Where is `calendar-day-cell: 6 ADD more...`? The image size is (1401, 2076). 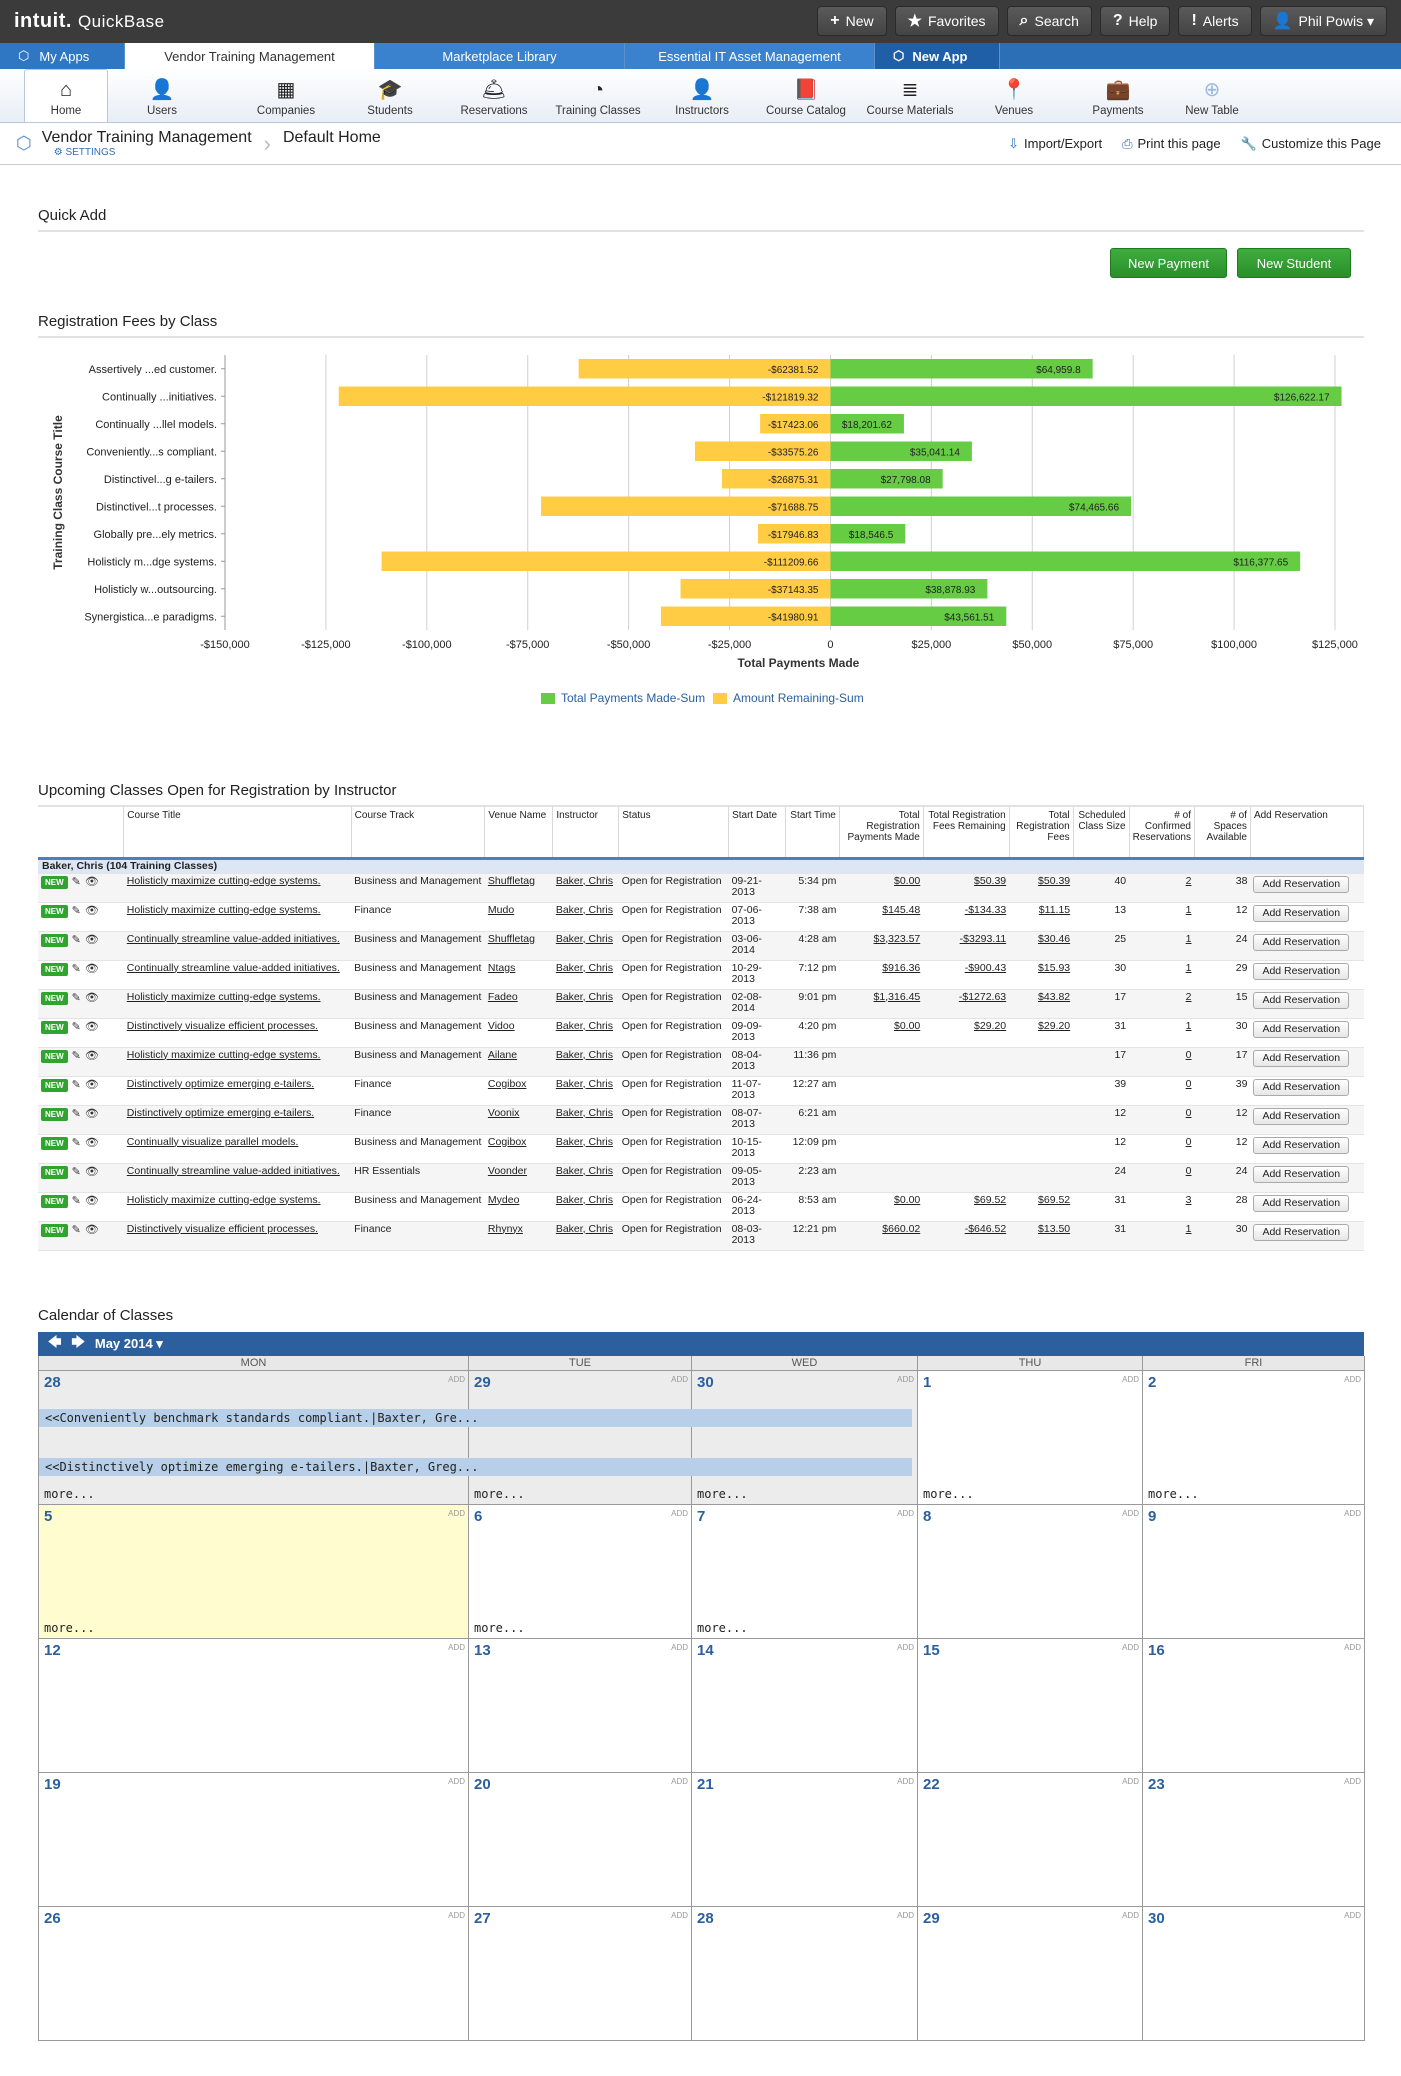
calendar-day-cell: 6 ADD more... is located at coordinates (580, 1572).